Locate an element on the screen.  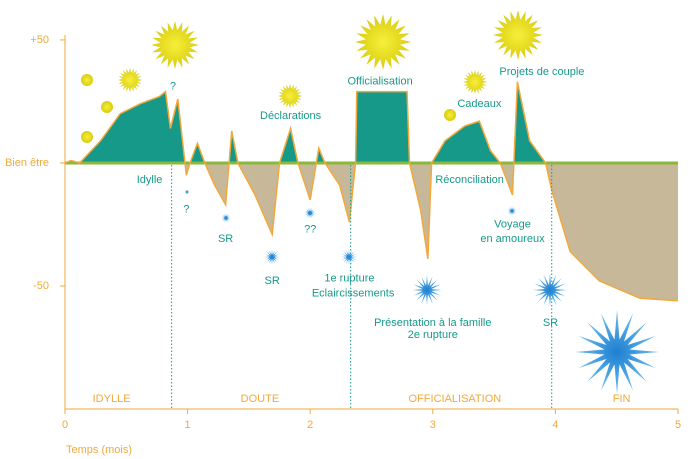
y-tick-label: -50 is located at coordinates (41, 286).